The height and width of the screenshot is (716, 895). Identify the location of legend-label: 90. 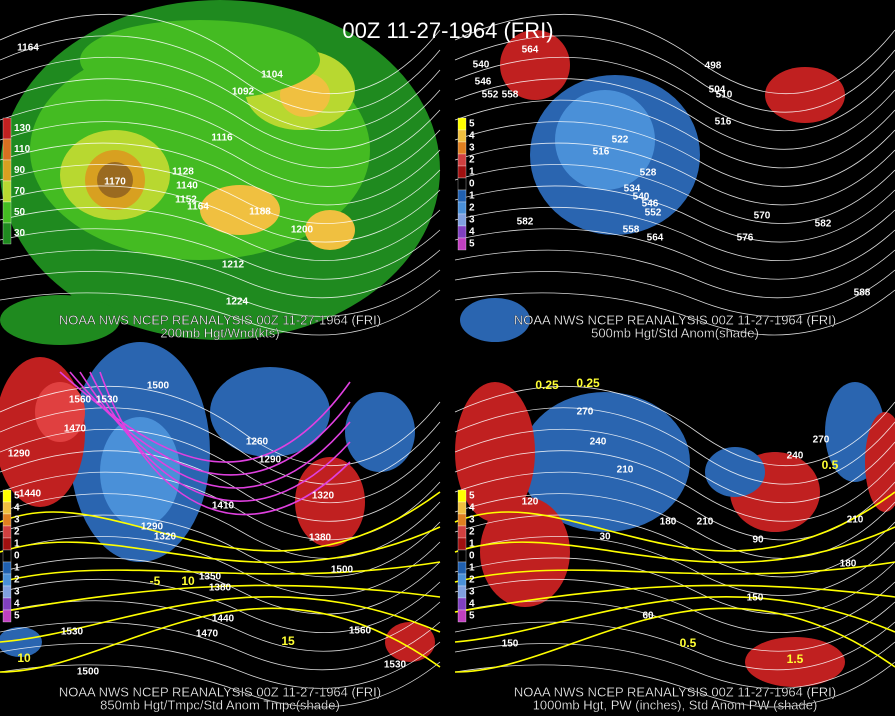
(20, 170).